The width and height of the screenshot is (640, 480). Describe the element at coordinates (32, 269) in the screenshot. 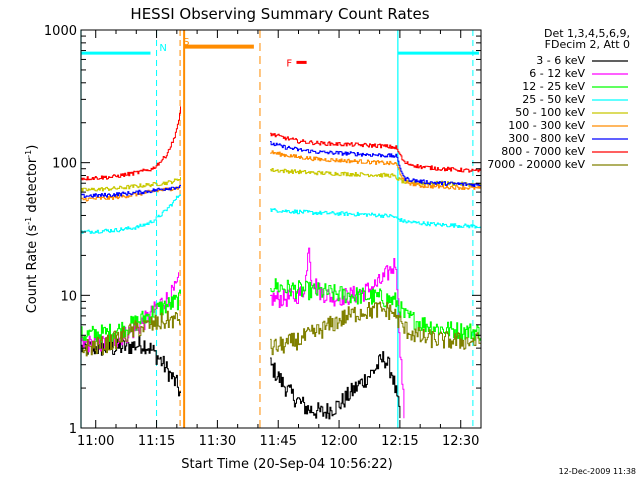

I see `y-axis-label-main: Count Rate (s` at that location.